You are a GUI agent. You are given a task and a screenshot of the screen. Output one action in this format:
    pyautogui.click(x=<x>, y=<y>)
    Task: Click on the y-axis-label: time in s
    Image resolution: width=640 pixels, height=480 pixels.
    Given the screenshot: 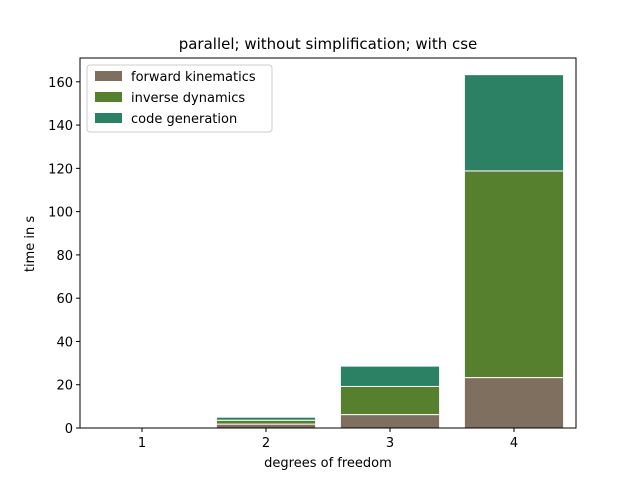 What is the action you would take?
    pyautogui.click(x=30, y=244)
    